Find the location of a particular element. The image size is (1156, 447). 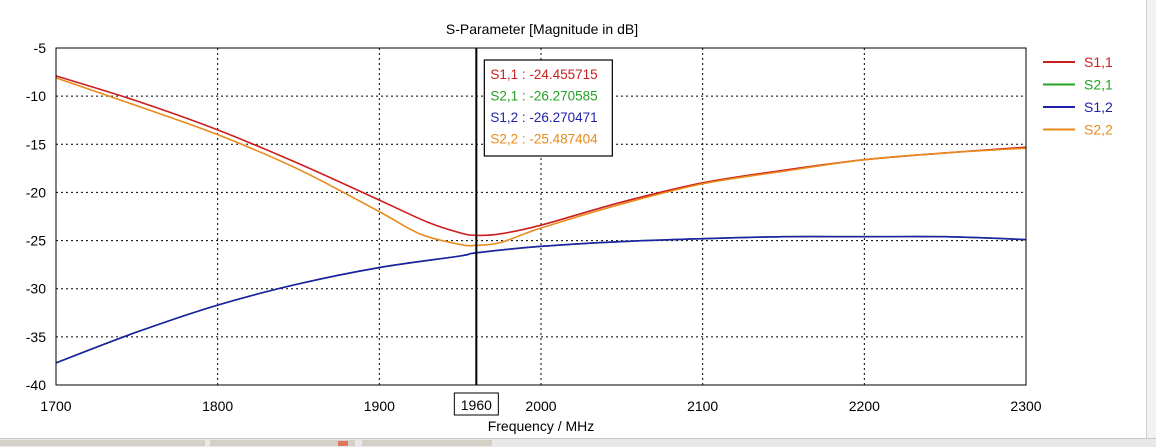

x-tick-label: 1700 is located at coordinates (55, 406).